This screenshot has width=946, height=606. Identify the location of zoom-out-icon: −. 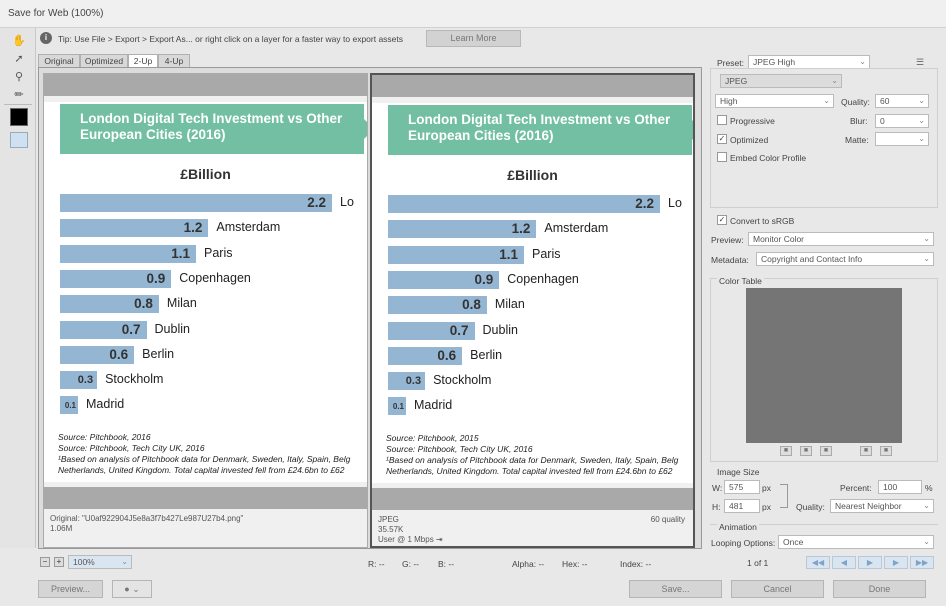
(45, 562).